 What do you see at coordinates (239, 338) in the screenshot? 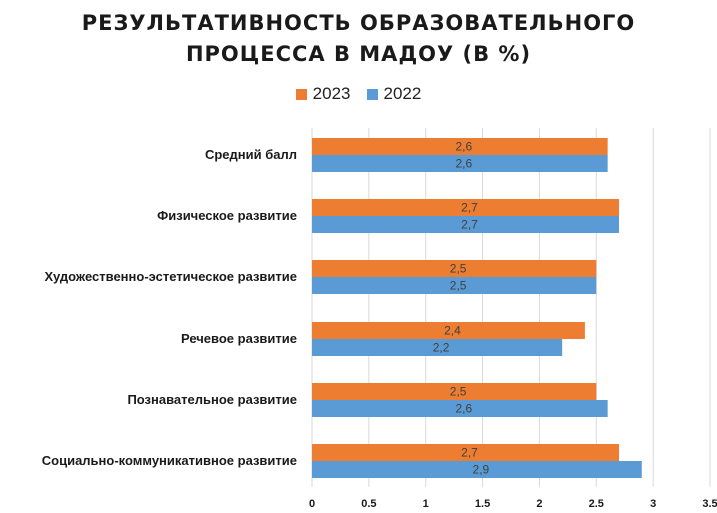
I see `category-label: Речевое развитие` at bounding box center [239, 338].